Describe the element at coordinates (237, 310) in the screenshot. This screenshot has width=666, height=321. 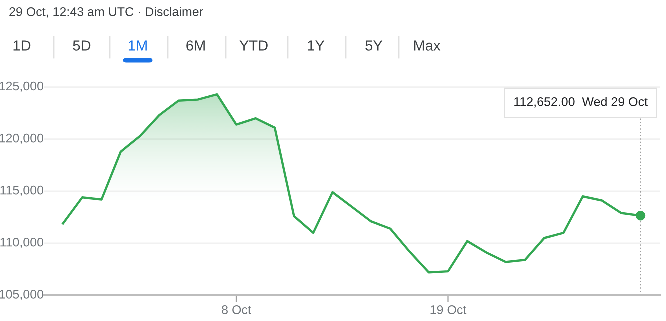
I see `x-tick-label: 8 Oct` at that location.